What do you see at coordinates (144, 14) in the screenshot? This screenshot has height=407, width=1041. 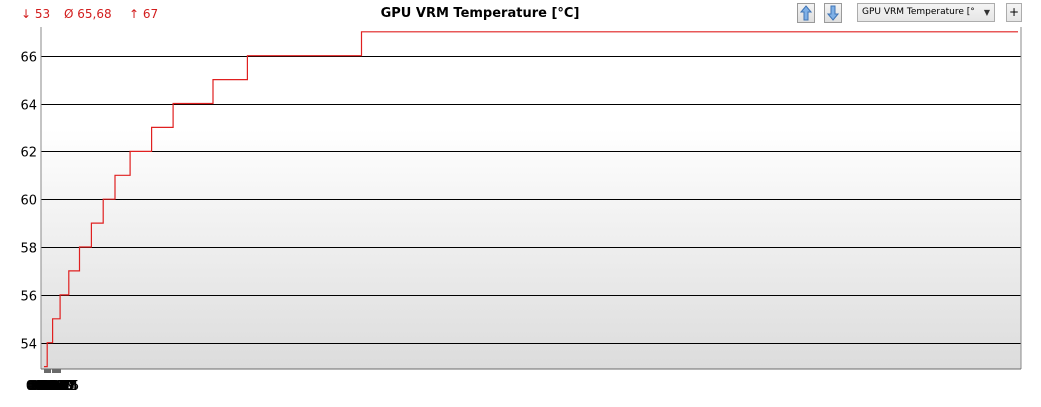 I see `max-value: ↑ 67` at bounding box center [144, 14].